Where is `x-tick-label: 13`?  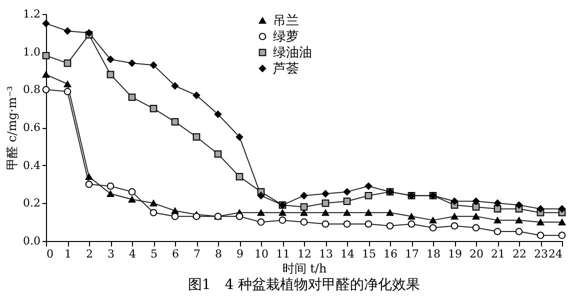
x-tick-label: 13 is located at coordinates (326, 254).